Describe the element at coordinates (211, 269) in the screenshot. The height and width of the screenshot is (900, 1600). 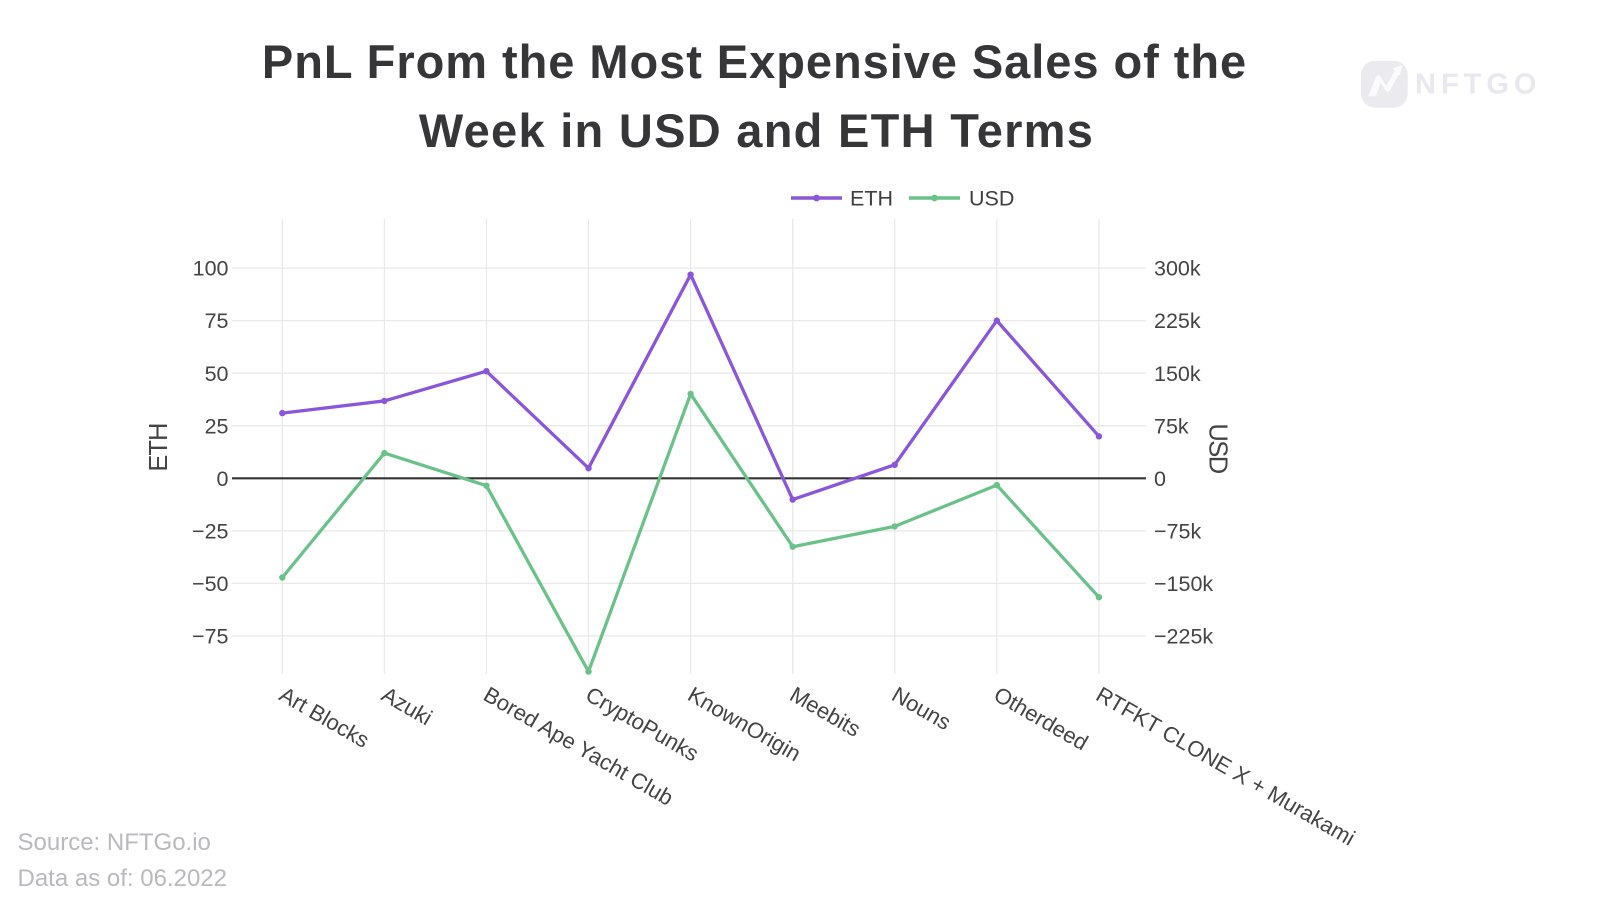
I see `svg-text: 100` at that location.